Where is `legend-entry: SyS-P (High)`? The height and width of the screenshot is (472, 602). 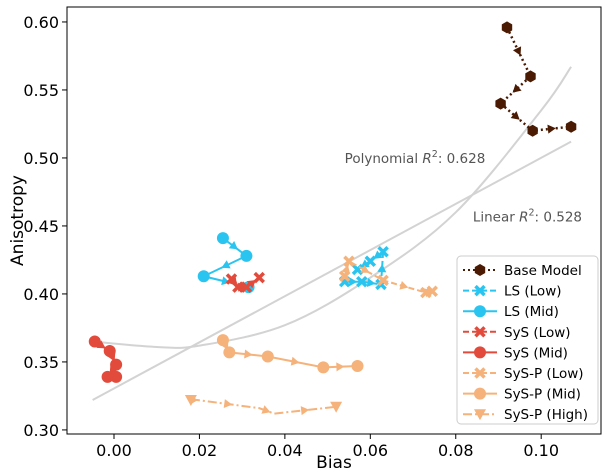 legend-entry: SyS-P (High) is located at coordinates (525, 415).